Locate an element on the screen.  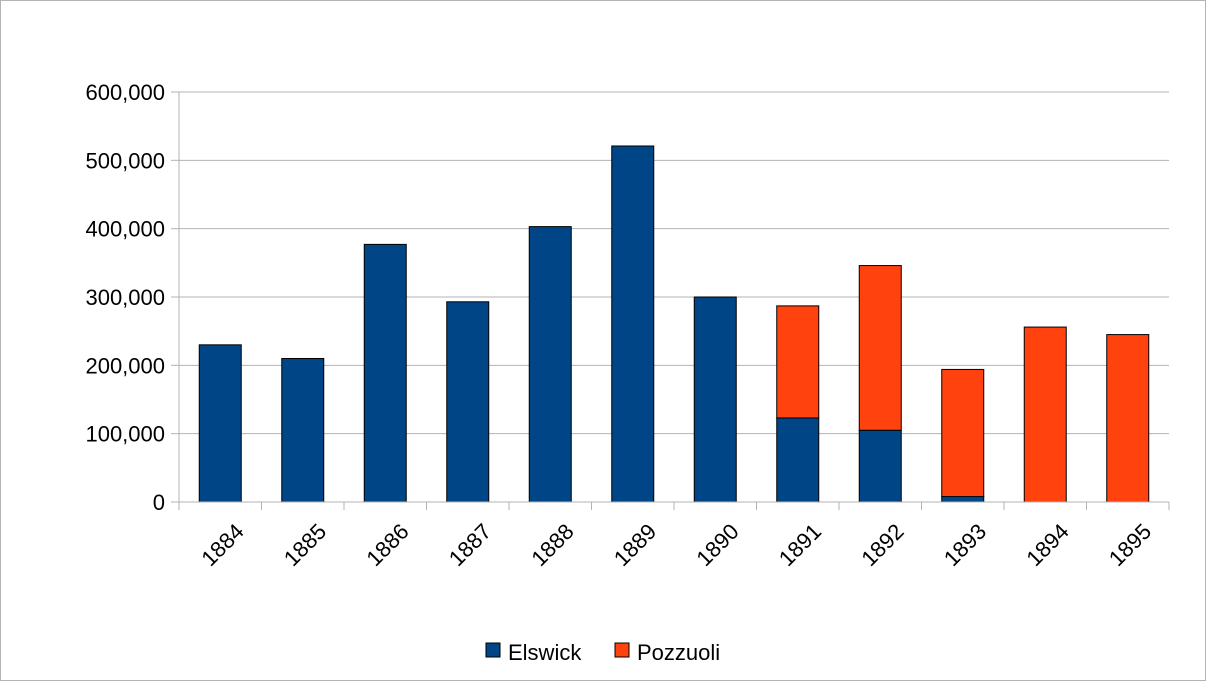
x-tick-label: 1890 is located at coordinates (717, 545).